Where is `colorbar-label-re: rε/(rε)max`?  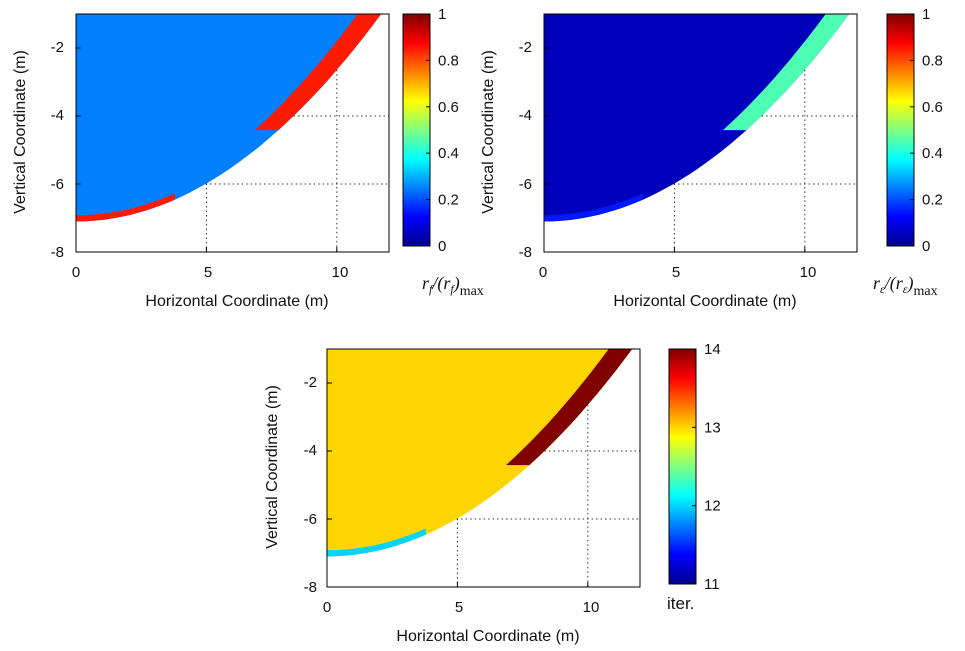
colorbar-label-re: rε/(rε)max is located at coordinates (905, 286).